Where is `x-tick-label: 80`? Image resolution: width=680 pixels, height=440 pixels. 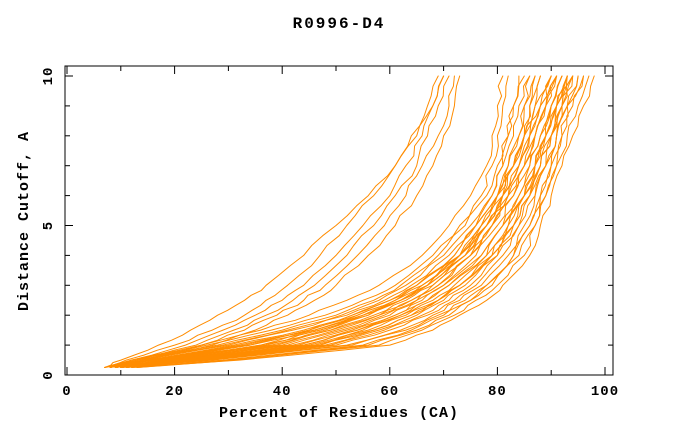
x-tick-label: 80 is located at coordinates (497, 392).